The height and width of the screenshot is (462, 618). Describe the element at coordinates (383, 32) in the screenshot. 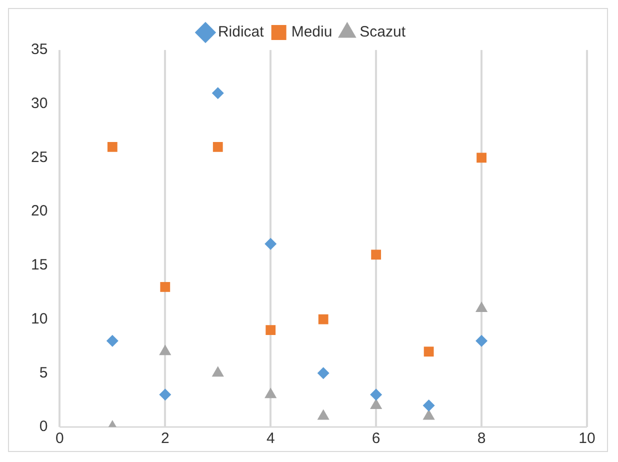

I see `legend-label: Scazut` at that location.